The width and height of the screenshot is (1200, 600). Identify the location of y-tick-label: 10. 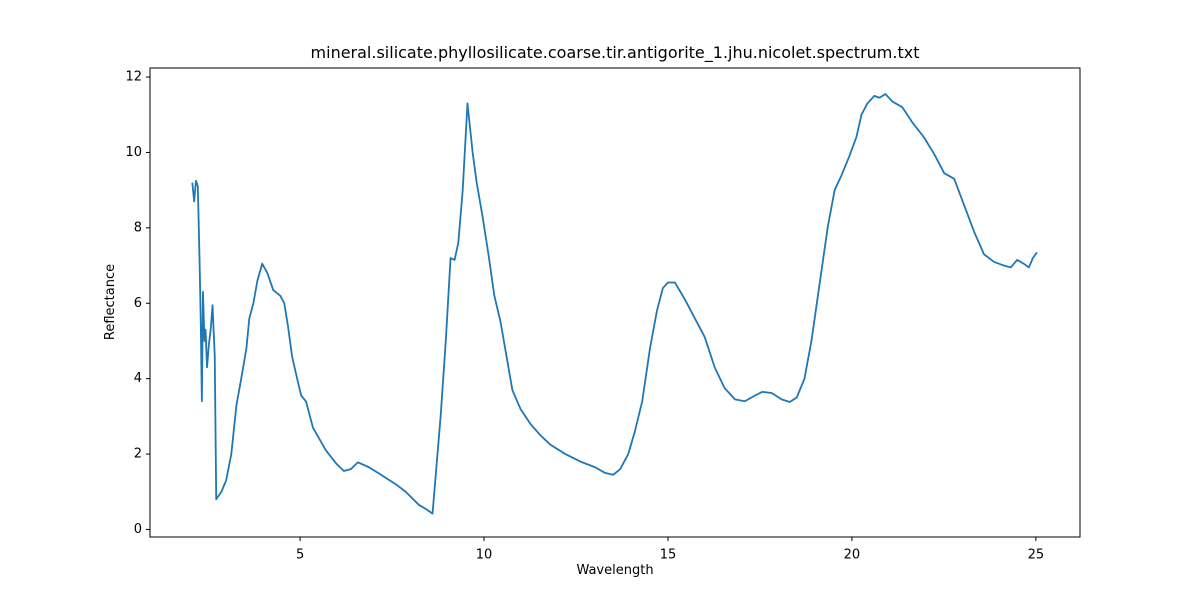
(133, 152).